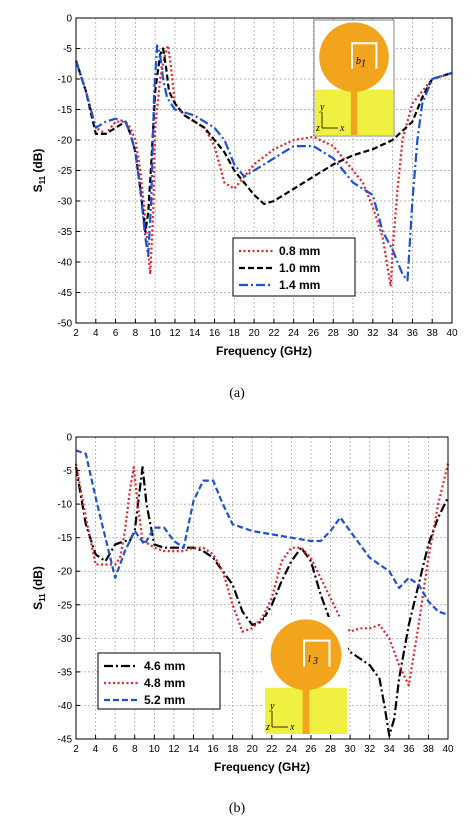 The image size is (474, 823). I want to click on legend-label: 1.0 mm, so click(299, 268).